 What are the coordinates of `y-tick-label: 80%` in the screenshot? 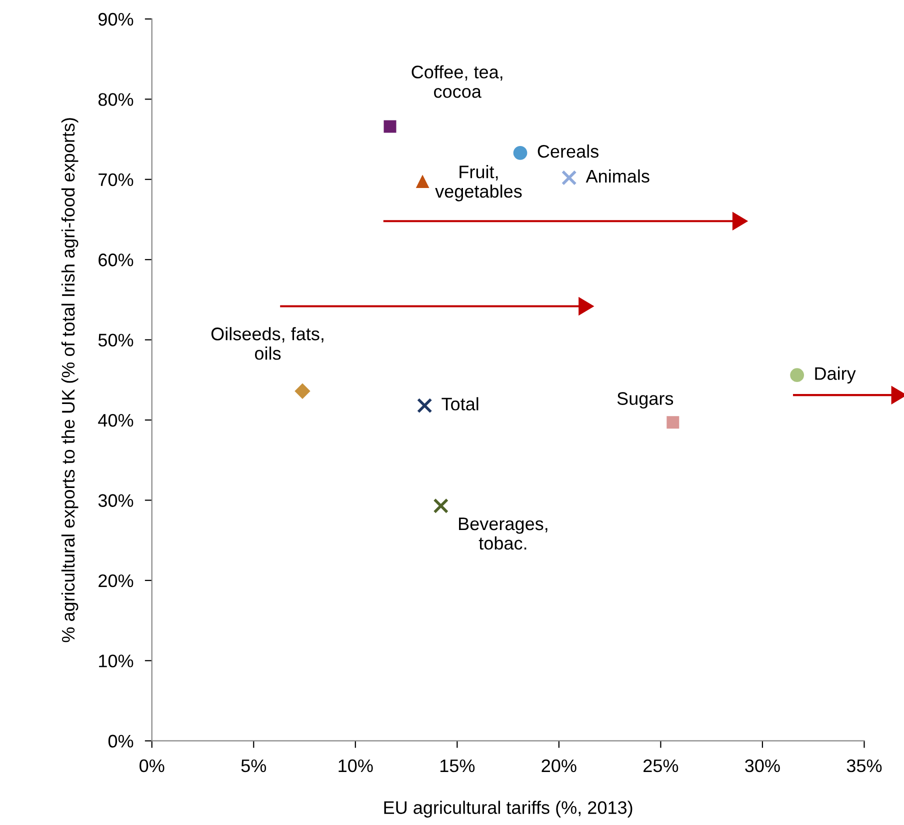 It's located at (116, 99).